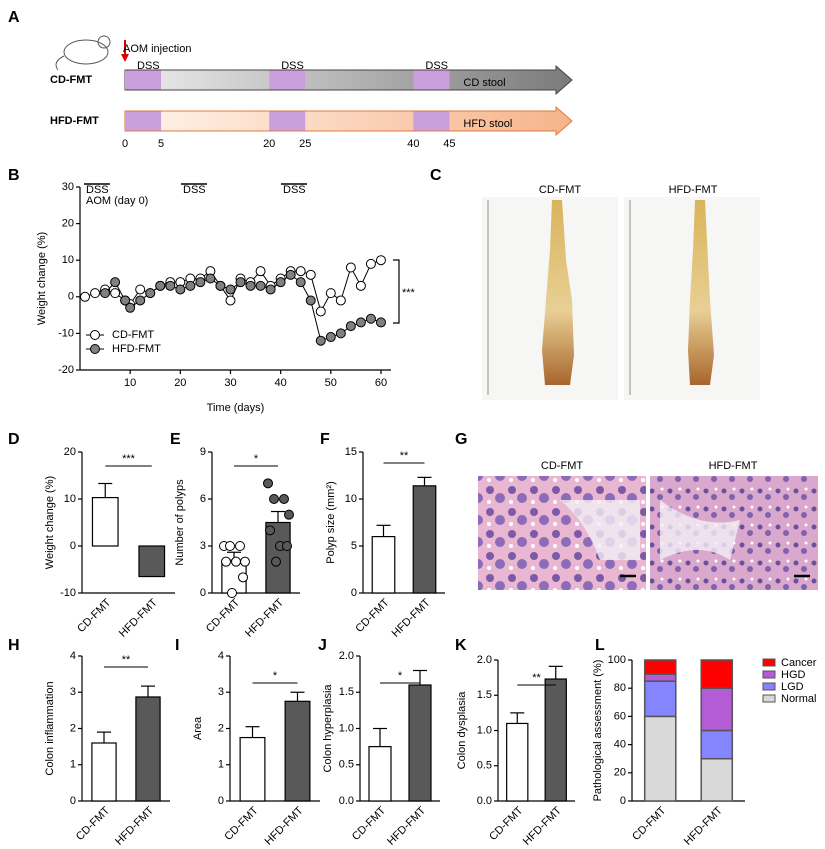 This screenshot has width=825, height=849. Describe the element at coordinates (331, 522) in the screenshot. I see `y-axis-label: Polyp size (mm²)` at that location.